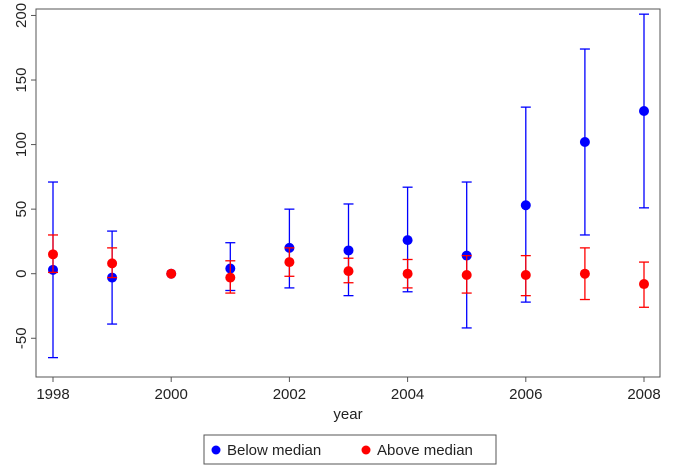 Image resolution: width=679 pixels, height=468 pixels. What do you see at coordinates (347, 414) in the screenshot?
I see `x-axis-title: year` at bounding box center [347, 414].